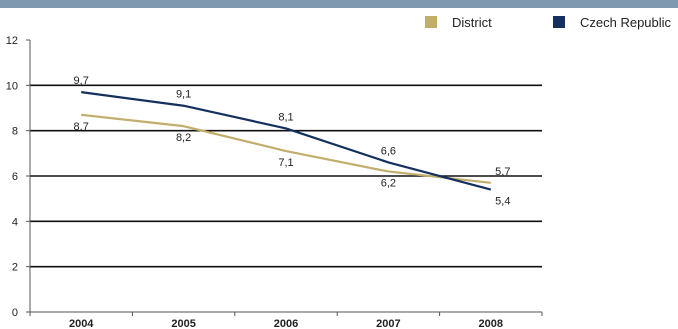  What do you see at coordinates (81, 127) in the screenshot?
I see `data-label: 8,7` at bounding box center [81, 127].